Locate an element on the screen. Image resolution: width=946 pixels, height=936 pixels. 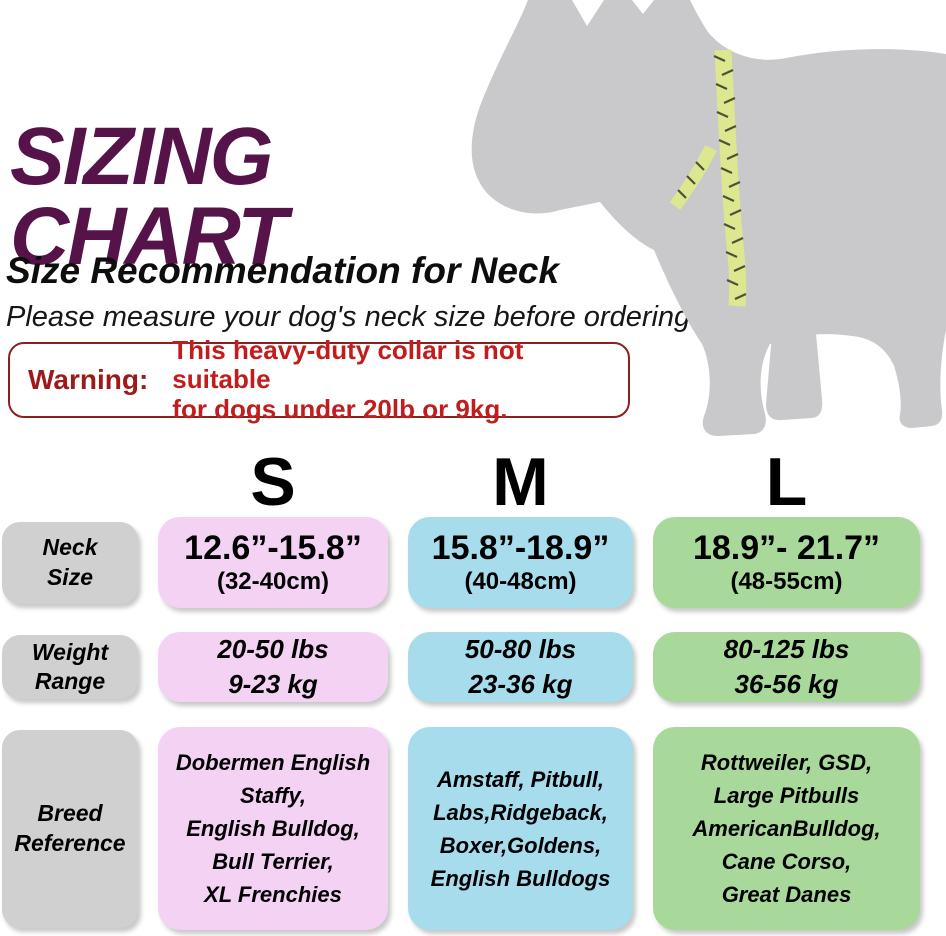
warning-label: Warning: is located at coordinates (88, 379).